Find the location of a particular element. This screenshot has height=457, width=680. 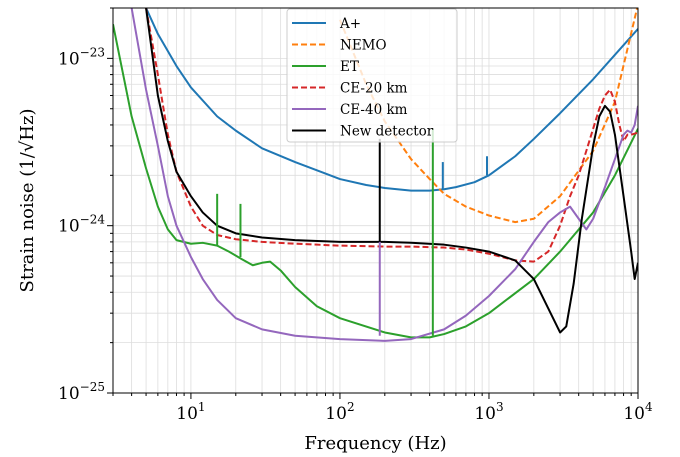

legend-label: CE-40 km is located at coordinates (374, 110).